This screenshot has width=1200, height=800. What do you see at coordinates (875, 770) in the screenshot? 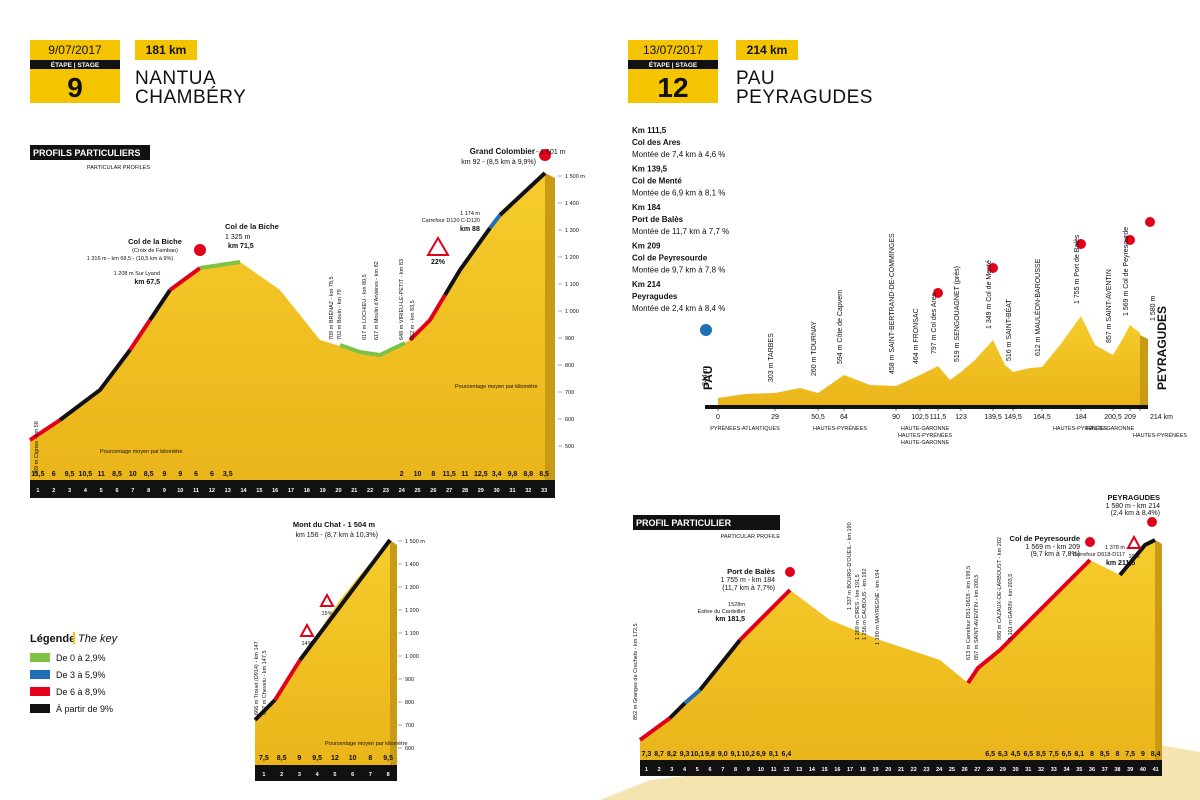
I see `km-mark: 19` at bounding box center [875, 770].